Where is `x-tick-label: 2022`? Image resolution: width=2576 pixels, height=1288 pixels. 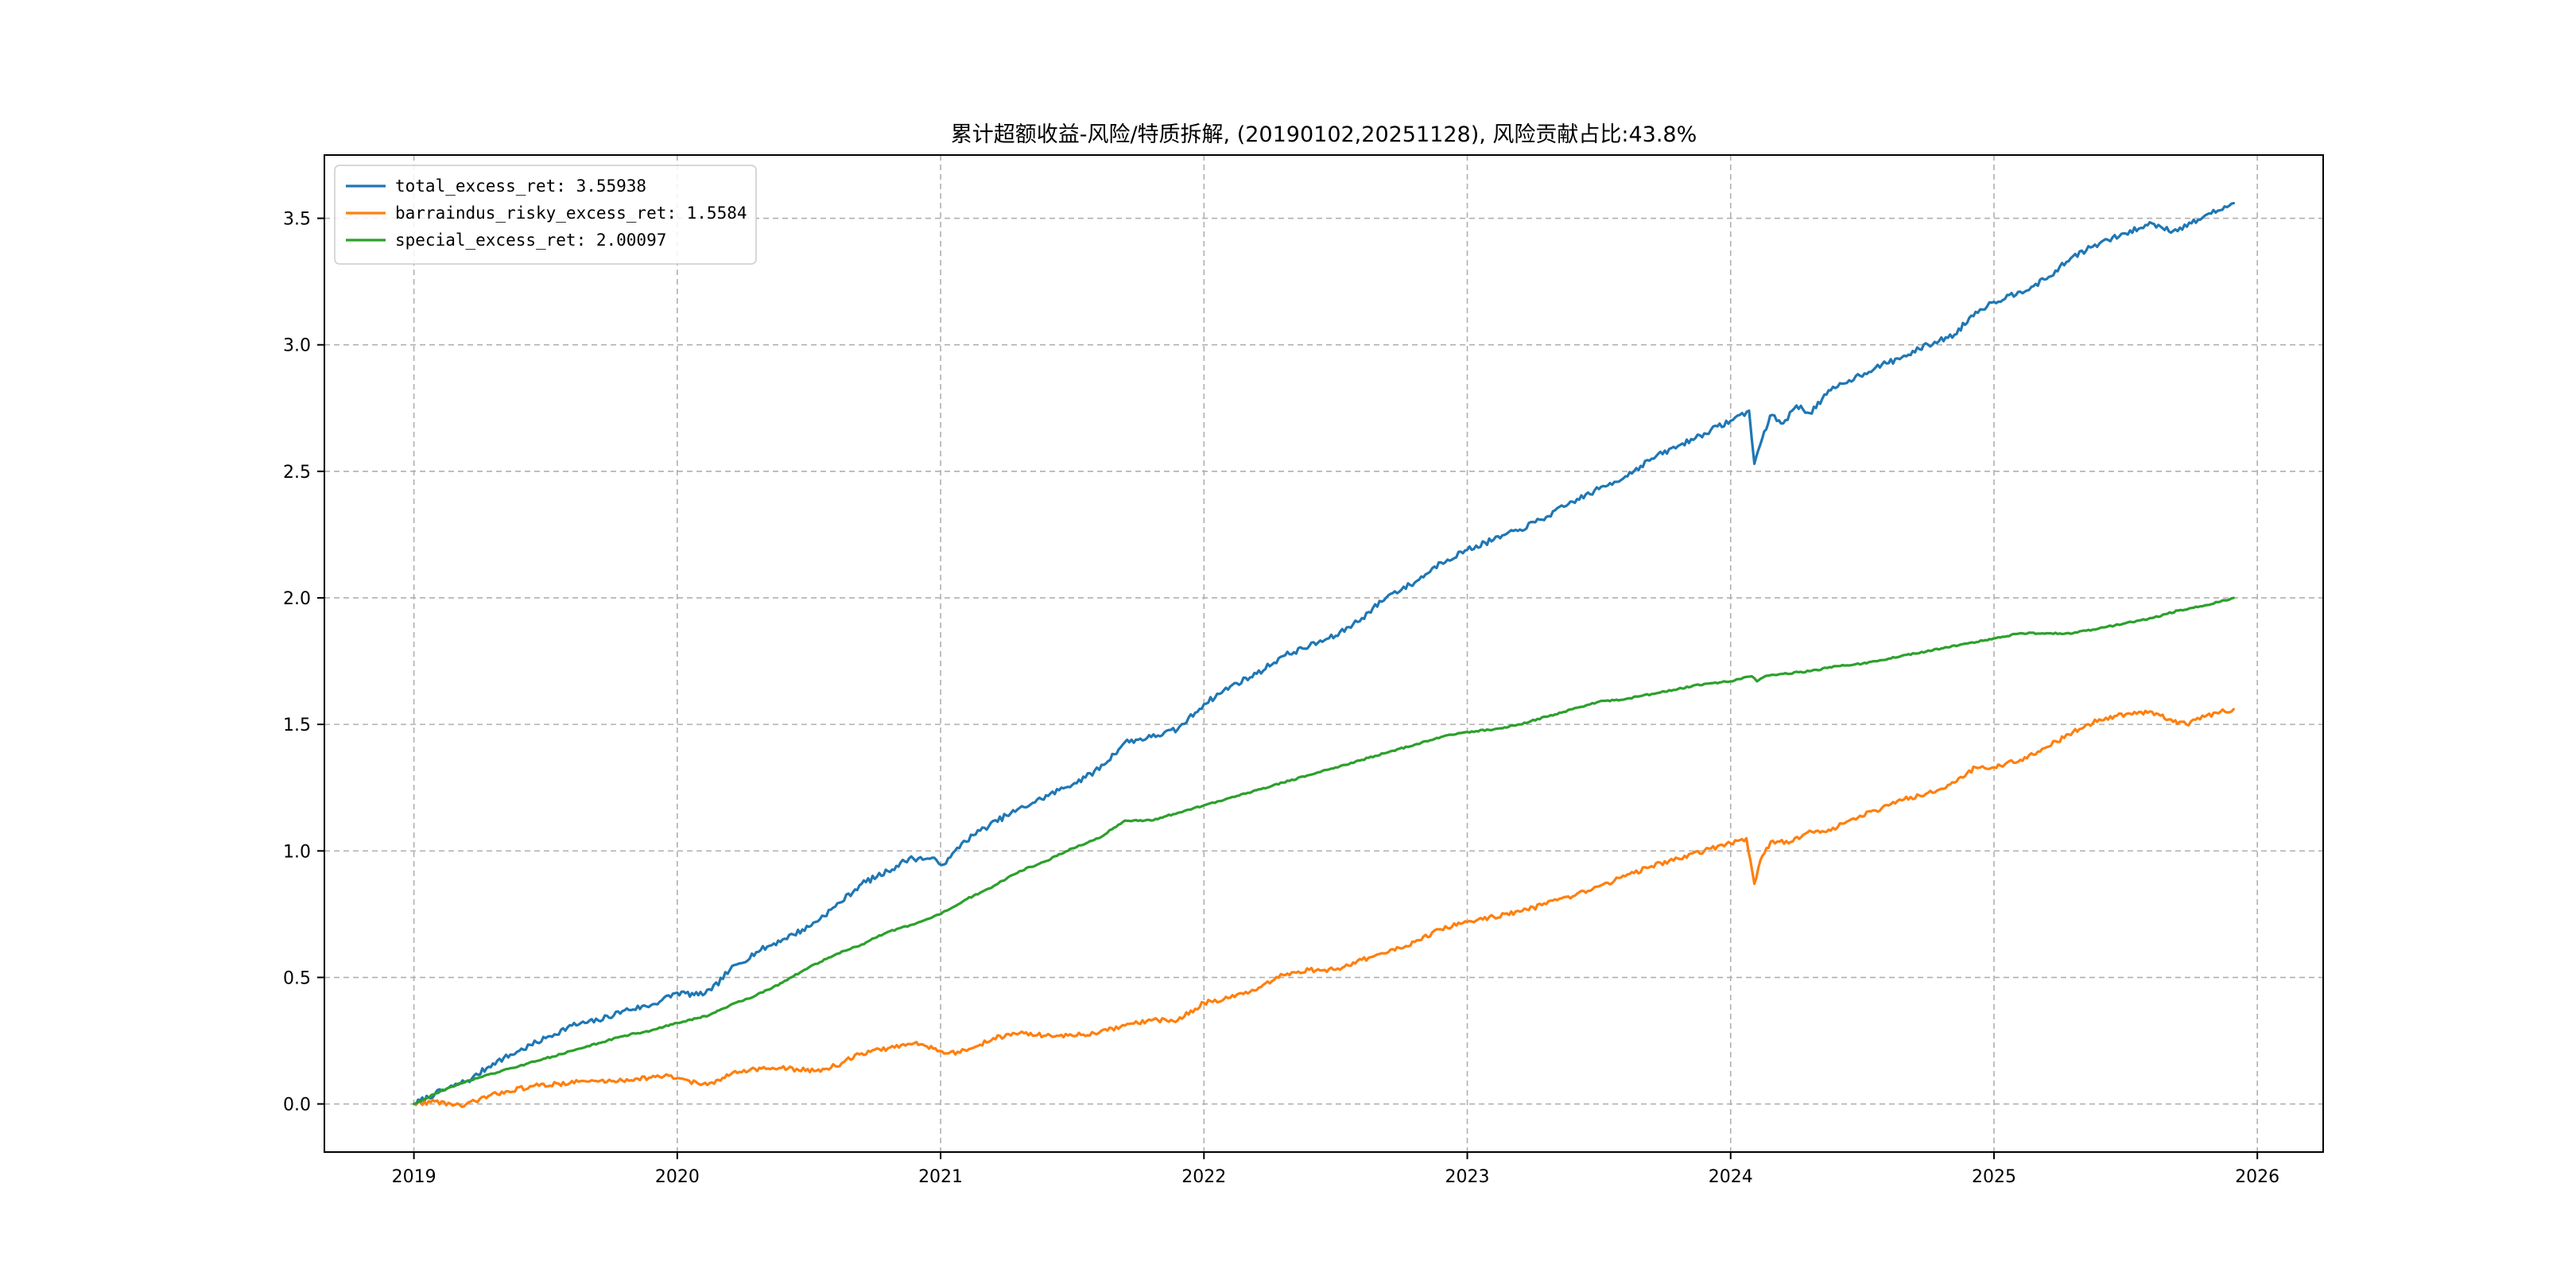 x-tick-label: 2022 is located at coordinates (1204, 1177).